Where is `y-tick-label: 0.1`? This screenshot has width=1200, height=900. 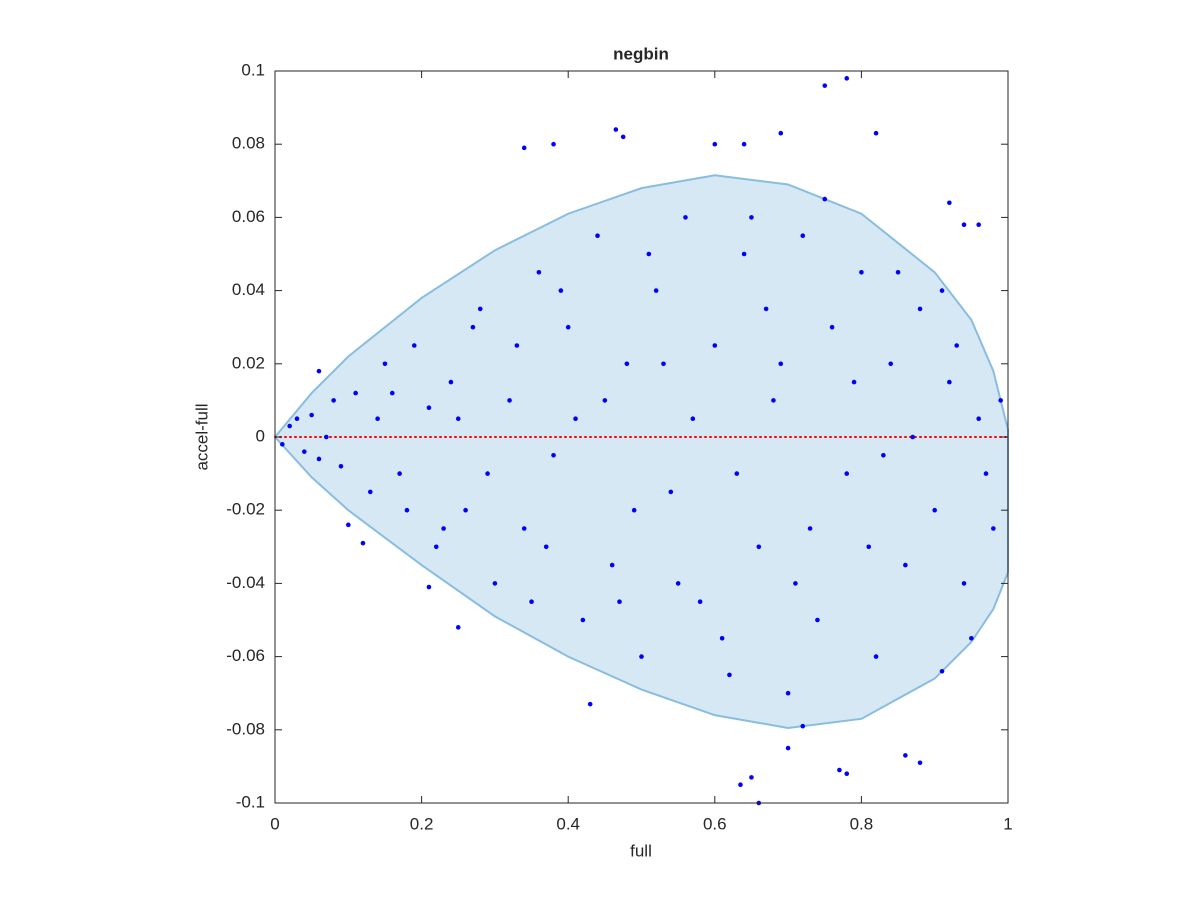
y-tick-label: 0.1 is located at coordinates (253, 69).